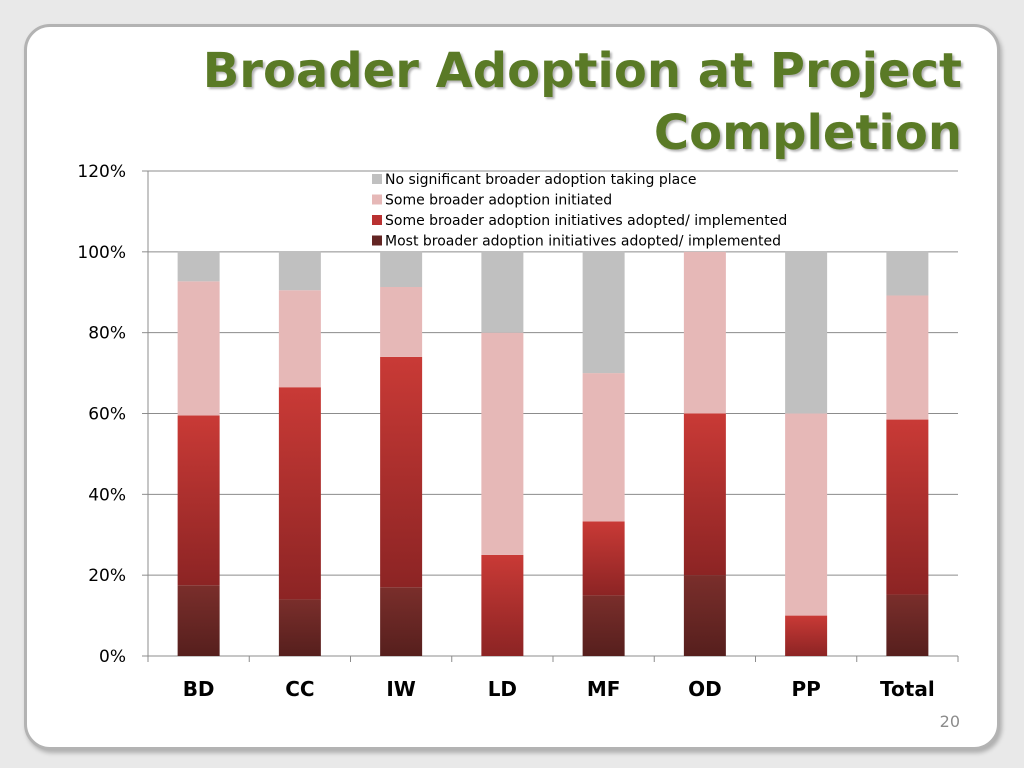 This screenshot has height=768, width=1024. Describe the element at coordinates (582, 102) in the screenshot. I see `slide-title: Broader Adoption at Project Completion` at that location.